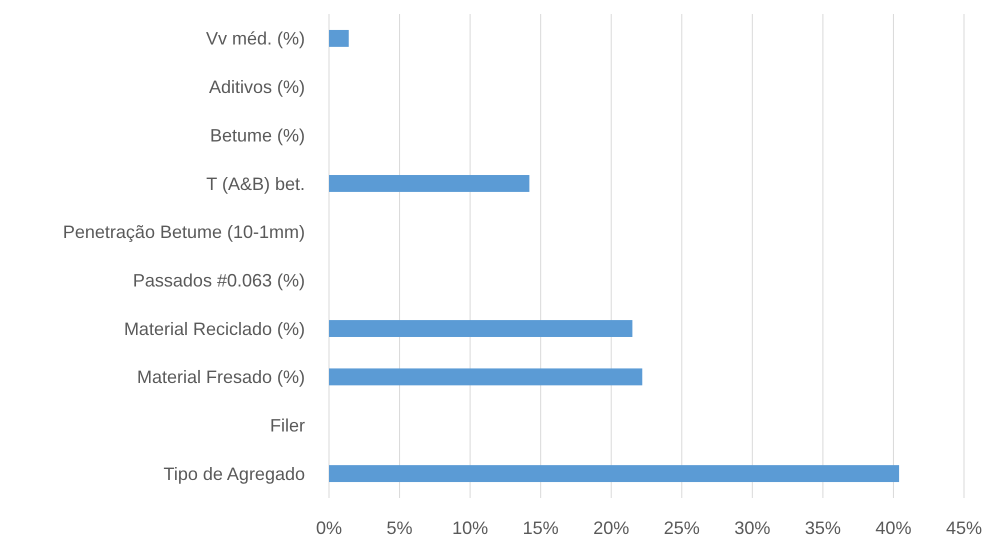 The height and width of the screenshot is (544, 989). What do you see at coordinates (964, 528) in the screenshot?
I see `x-tick-label: 45%` at bounding box center [964, 528].